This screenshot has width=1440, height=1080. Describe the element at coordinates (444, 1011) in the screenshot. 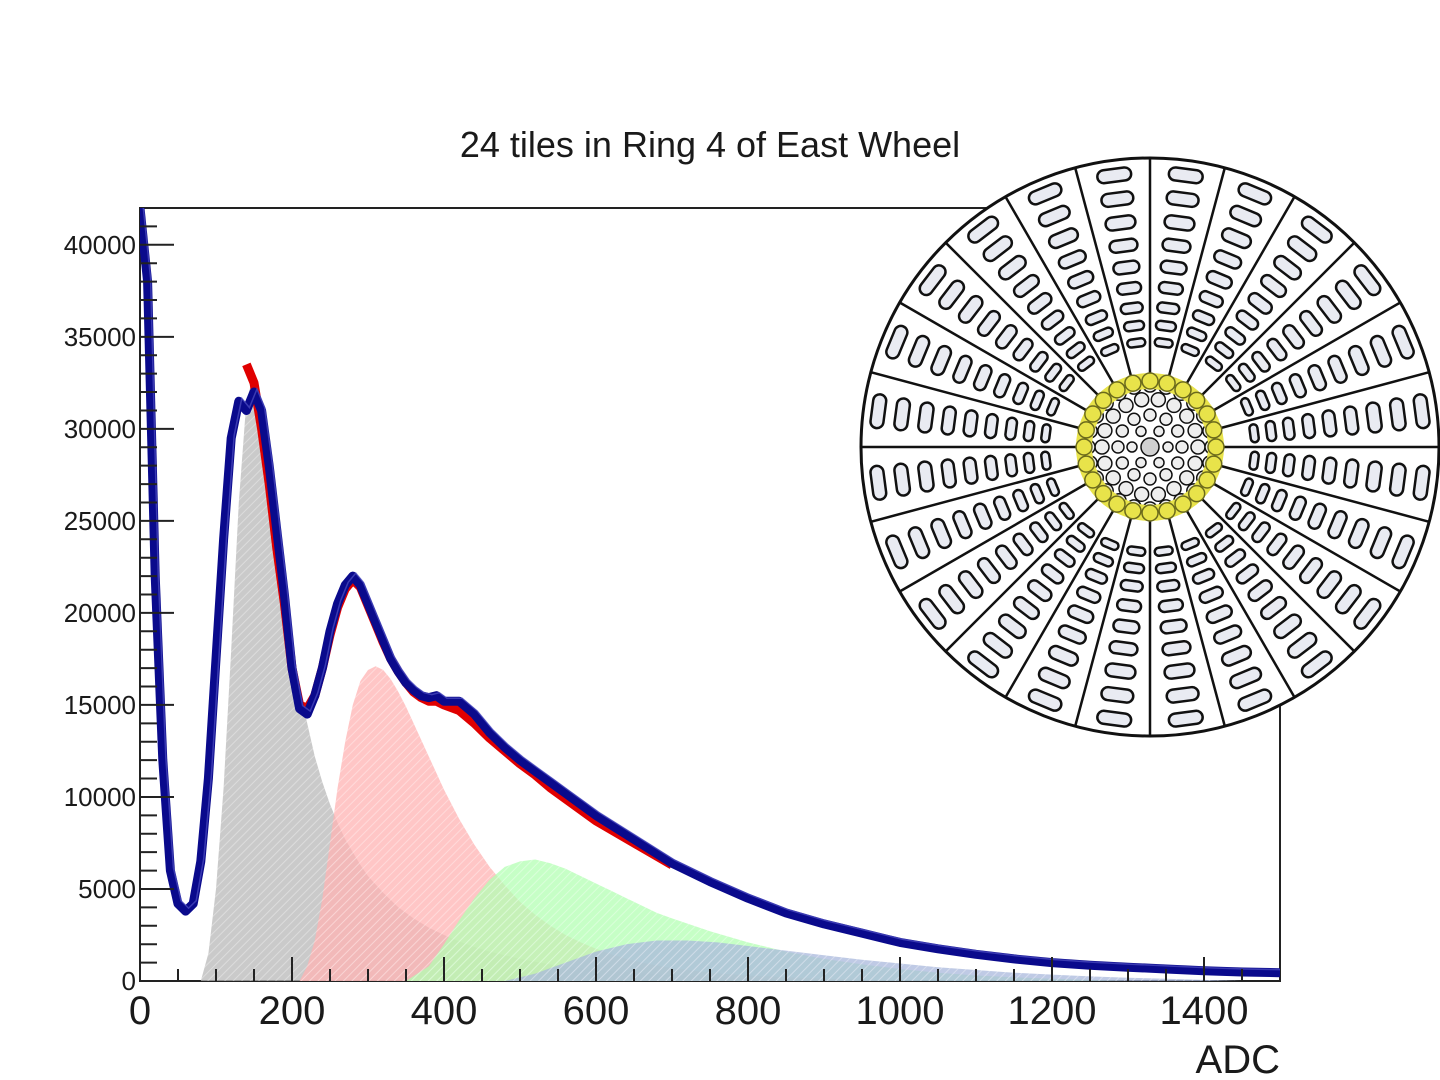

I see `x-tick-label: 400` at that location.